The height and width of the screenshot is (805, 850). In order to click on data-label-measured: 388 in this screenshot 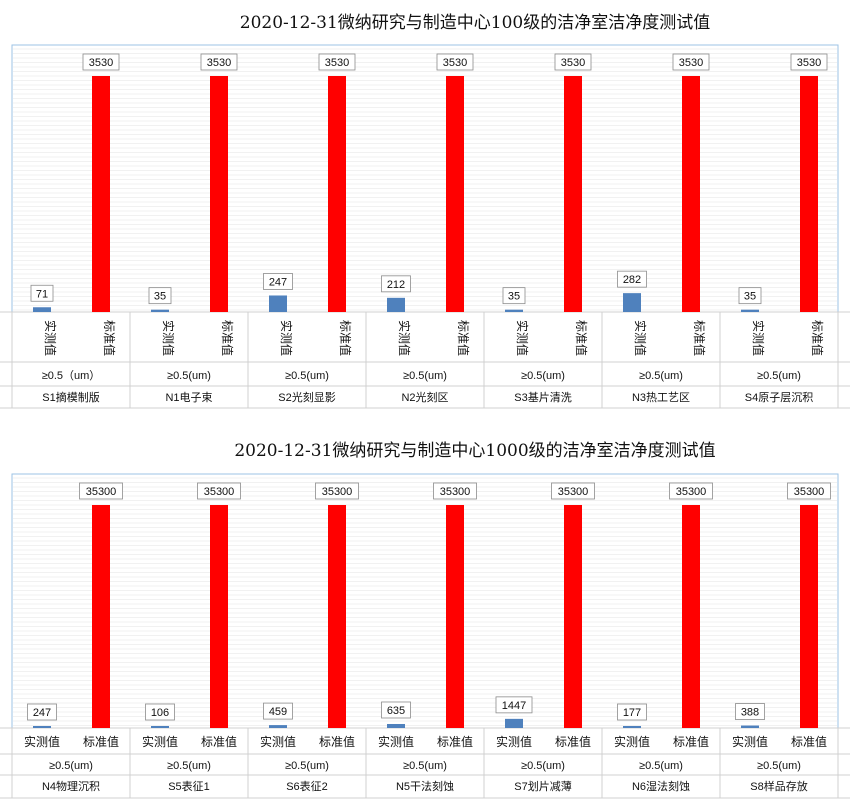, I will do `click(750, 713)`.